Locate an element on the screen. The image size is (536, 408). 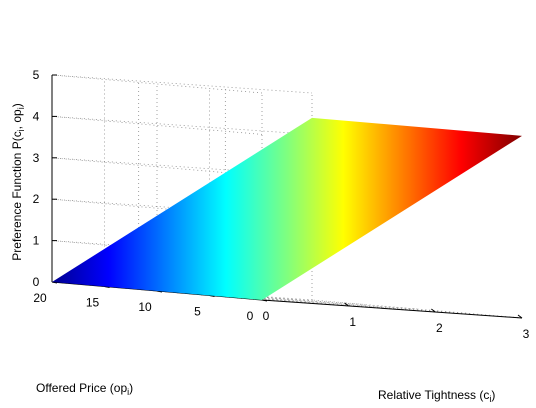
grid-line-z-left is located at coordinates (157, 125).